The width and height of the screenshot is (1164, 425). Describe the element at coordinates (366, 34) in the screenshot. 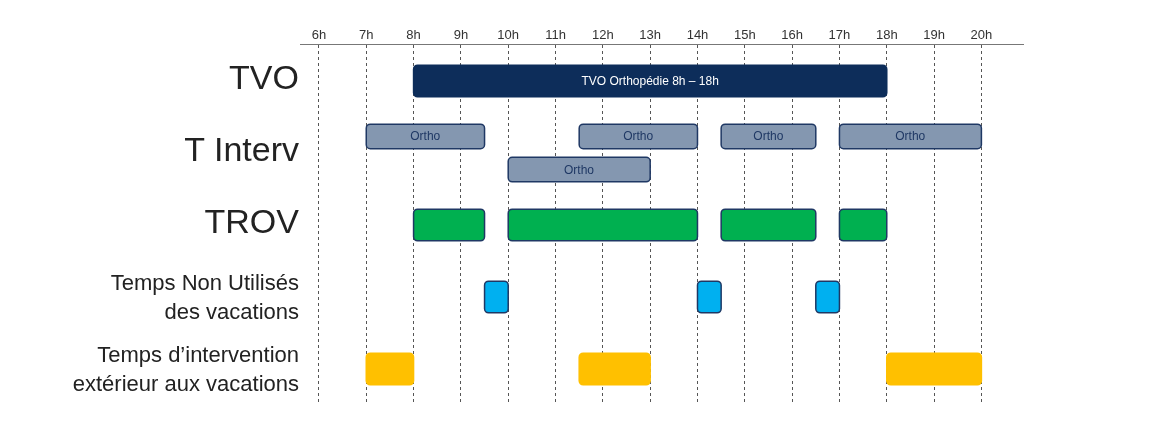

I see `x-tick-label: 7h` at that location.